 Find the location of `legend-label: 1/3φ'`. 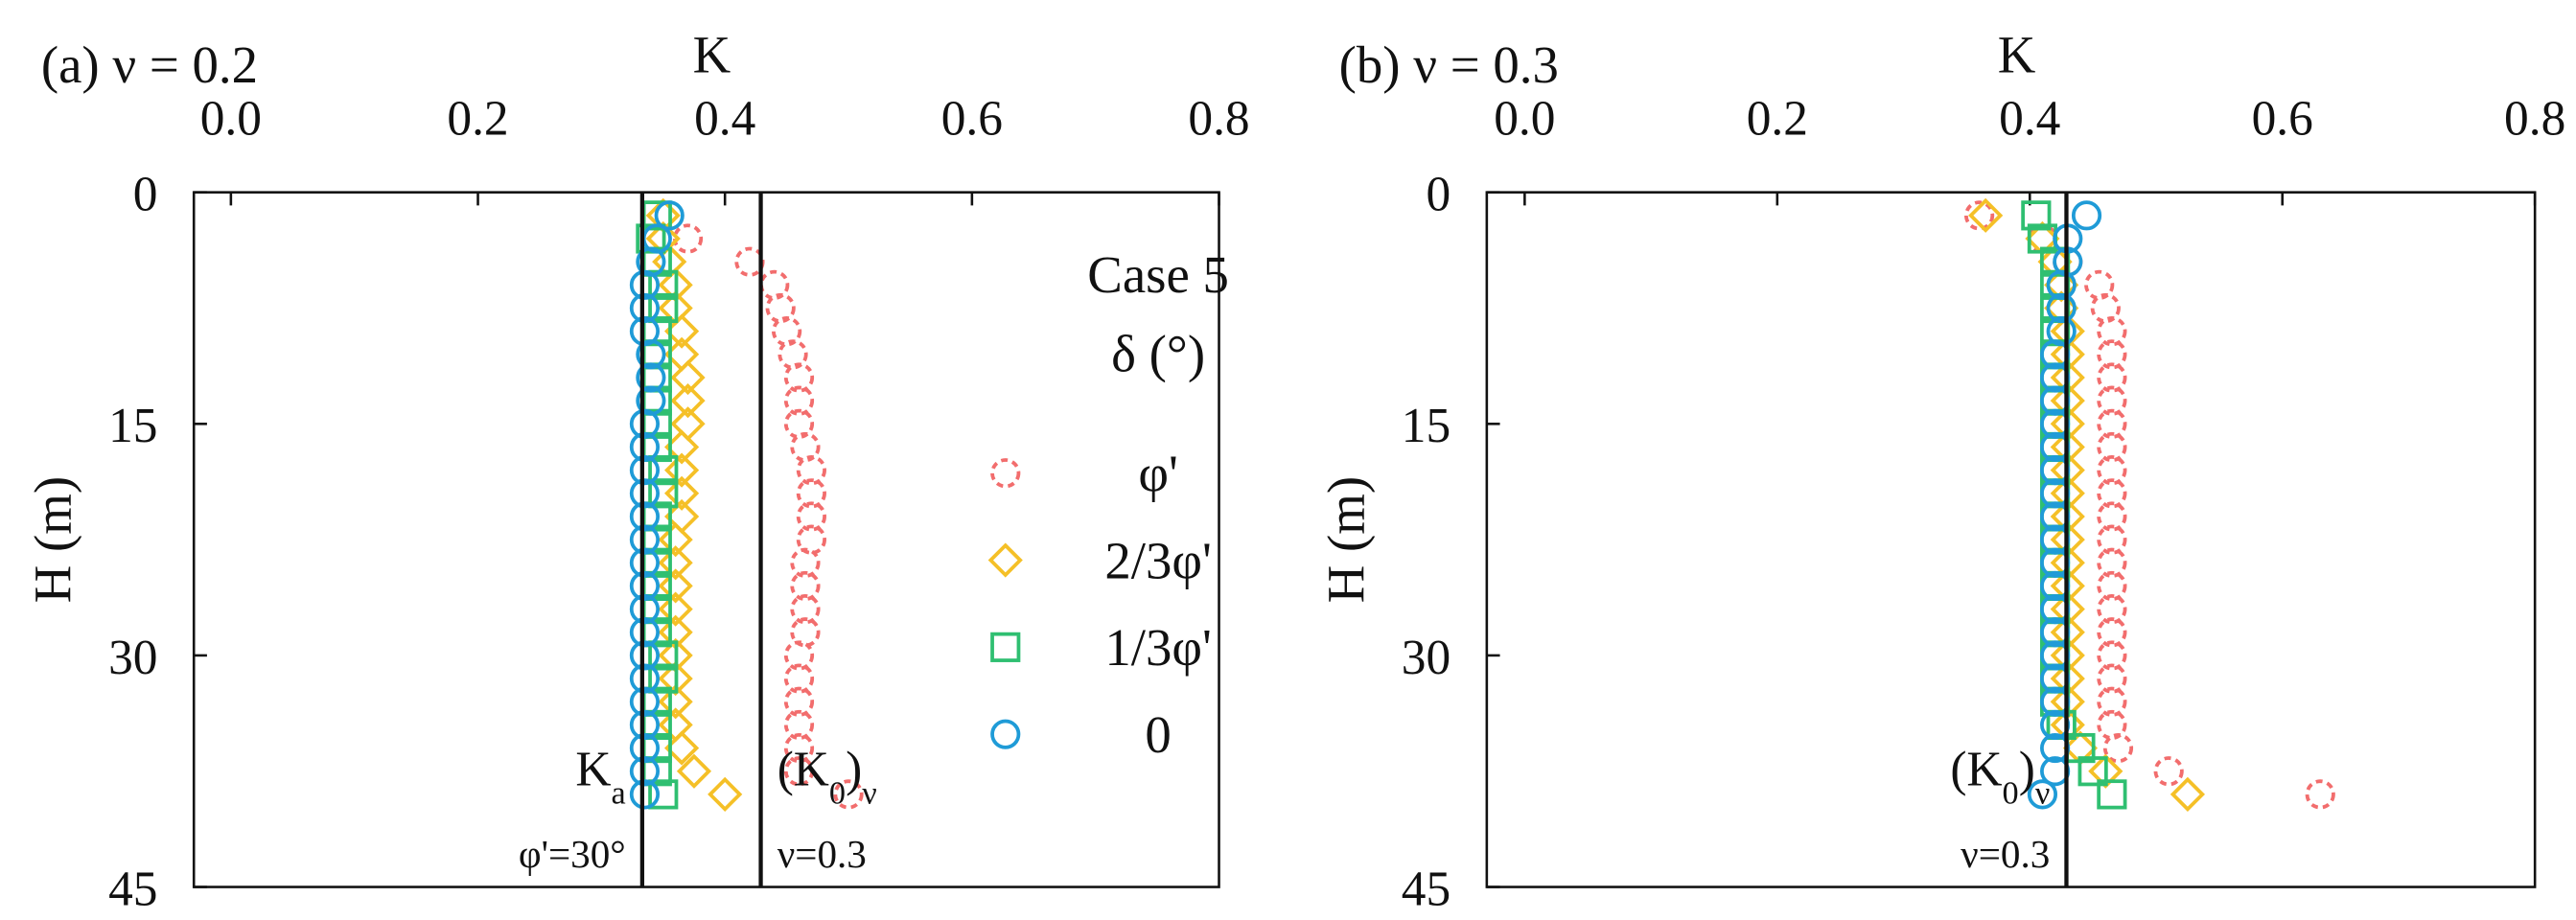

legend-label: 1/3φ' is located at coordinates (1158, 647).